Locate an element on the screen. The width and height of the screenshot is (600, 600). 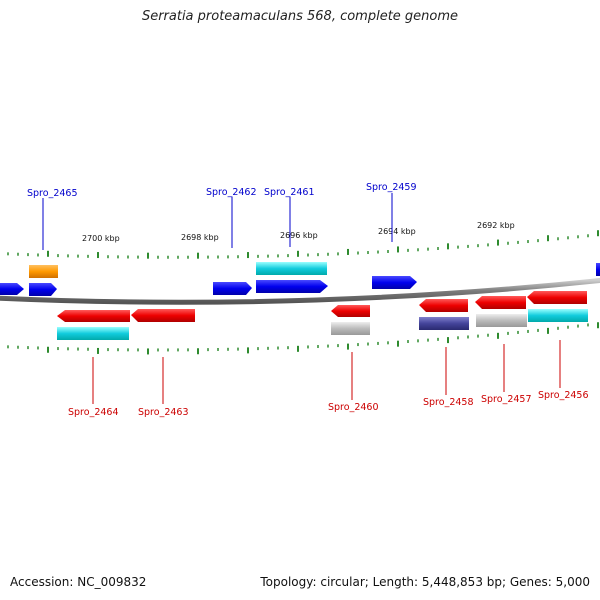
accession-text: Accession: NC_009832 is located at coordinates (78, 582).